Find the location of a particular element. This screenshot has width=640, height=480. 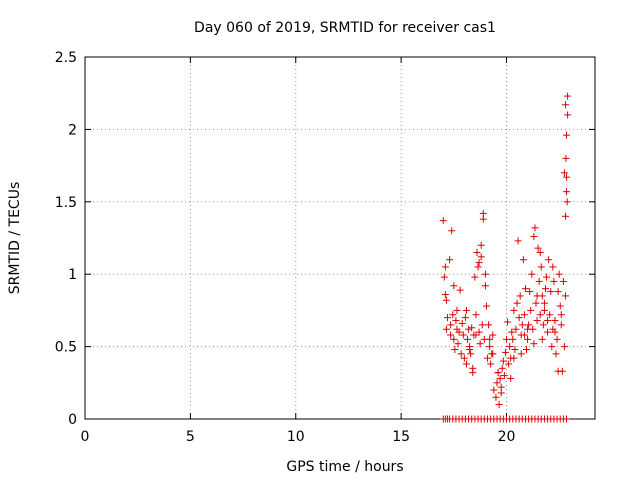

y-tick-label: 0 is located at coordinates (72, 420).